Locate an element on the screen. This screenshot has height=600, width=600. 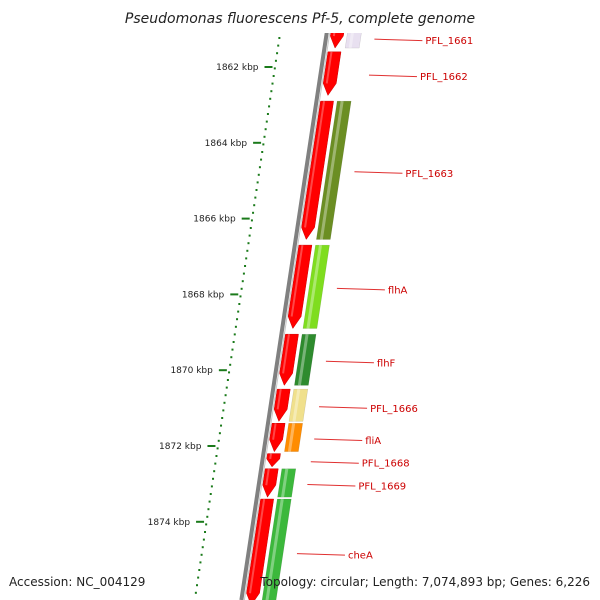
scale-tick-label: 1866 kbp is located at coordinates (214, 220).